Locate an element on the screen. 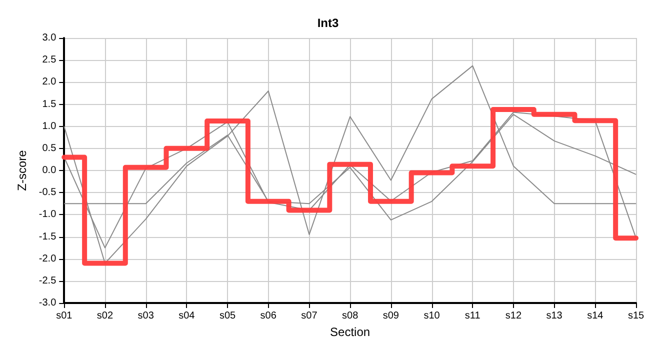 The image size is (660, 360). chart-title: Int3 is located at coordinates (328, 23).